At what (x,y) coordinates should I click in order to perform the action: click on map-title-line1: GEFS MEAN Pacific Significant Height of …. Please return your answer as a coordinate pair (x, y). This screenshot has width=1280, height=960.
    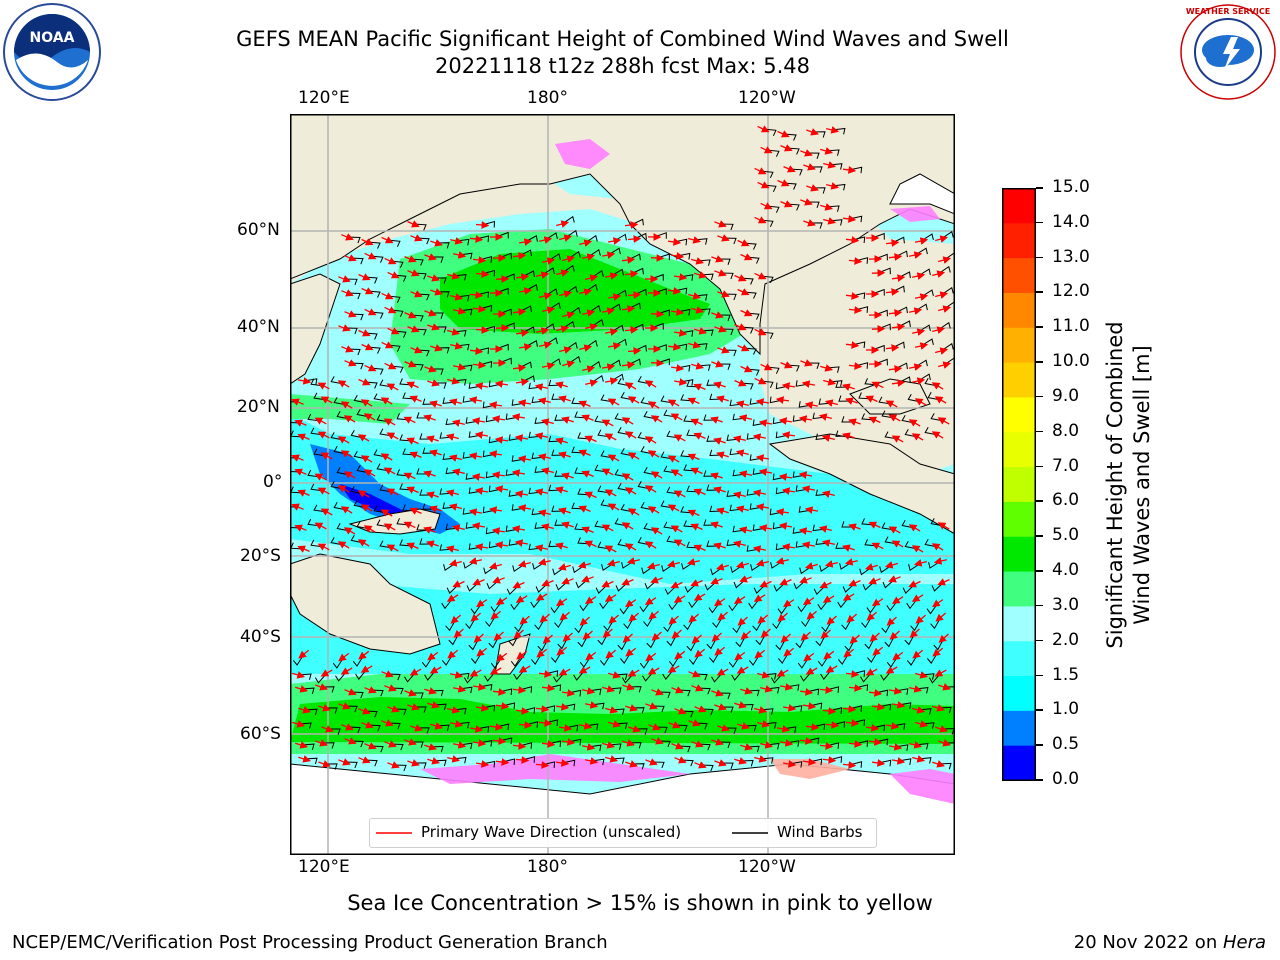
    Looking at the image, I should click on (622, 39).